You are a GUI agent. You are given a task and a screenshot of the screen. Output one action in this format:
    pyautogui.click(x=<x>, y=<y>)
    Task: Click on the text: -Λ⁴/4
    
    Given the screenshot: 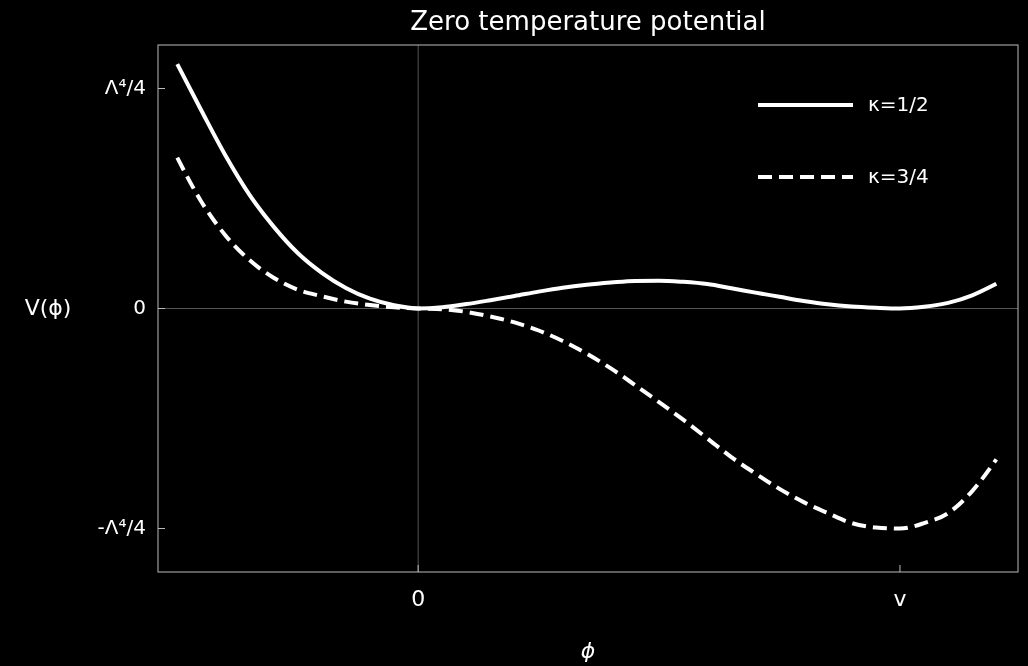 What is the action you would take?
    pyautogui.click(x=121, y=526)
    